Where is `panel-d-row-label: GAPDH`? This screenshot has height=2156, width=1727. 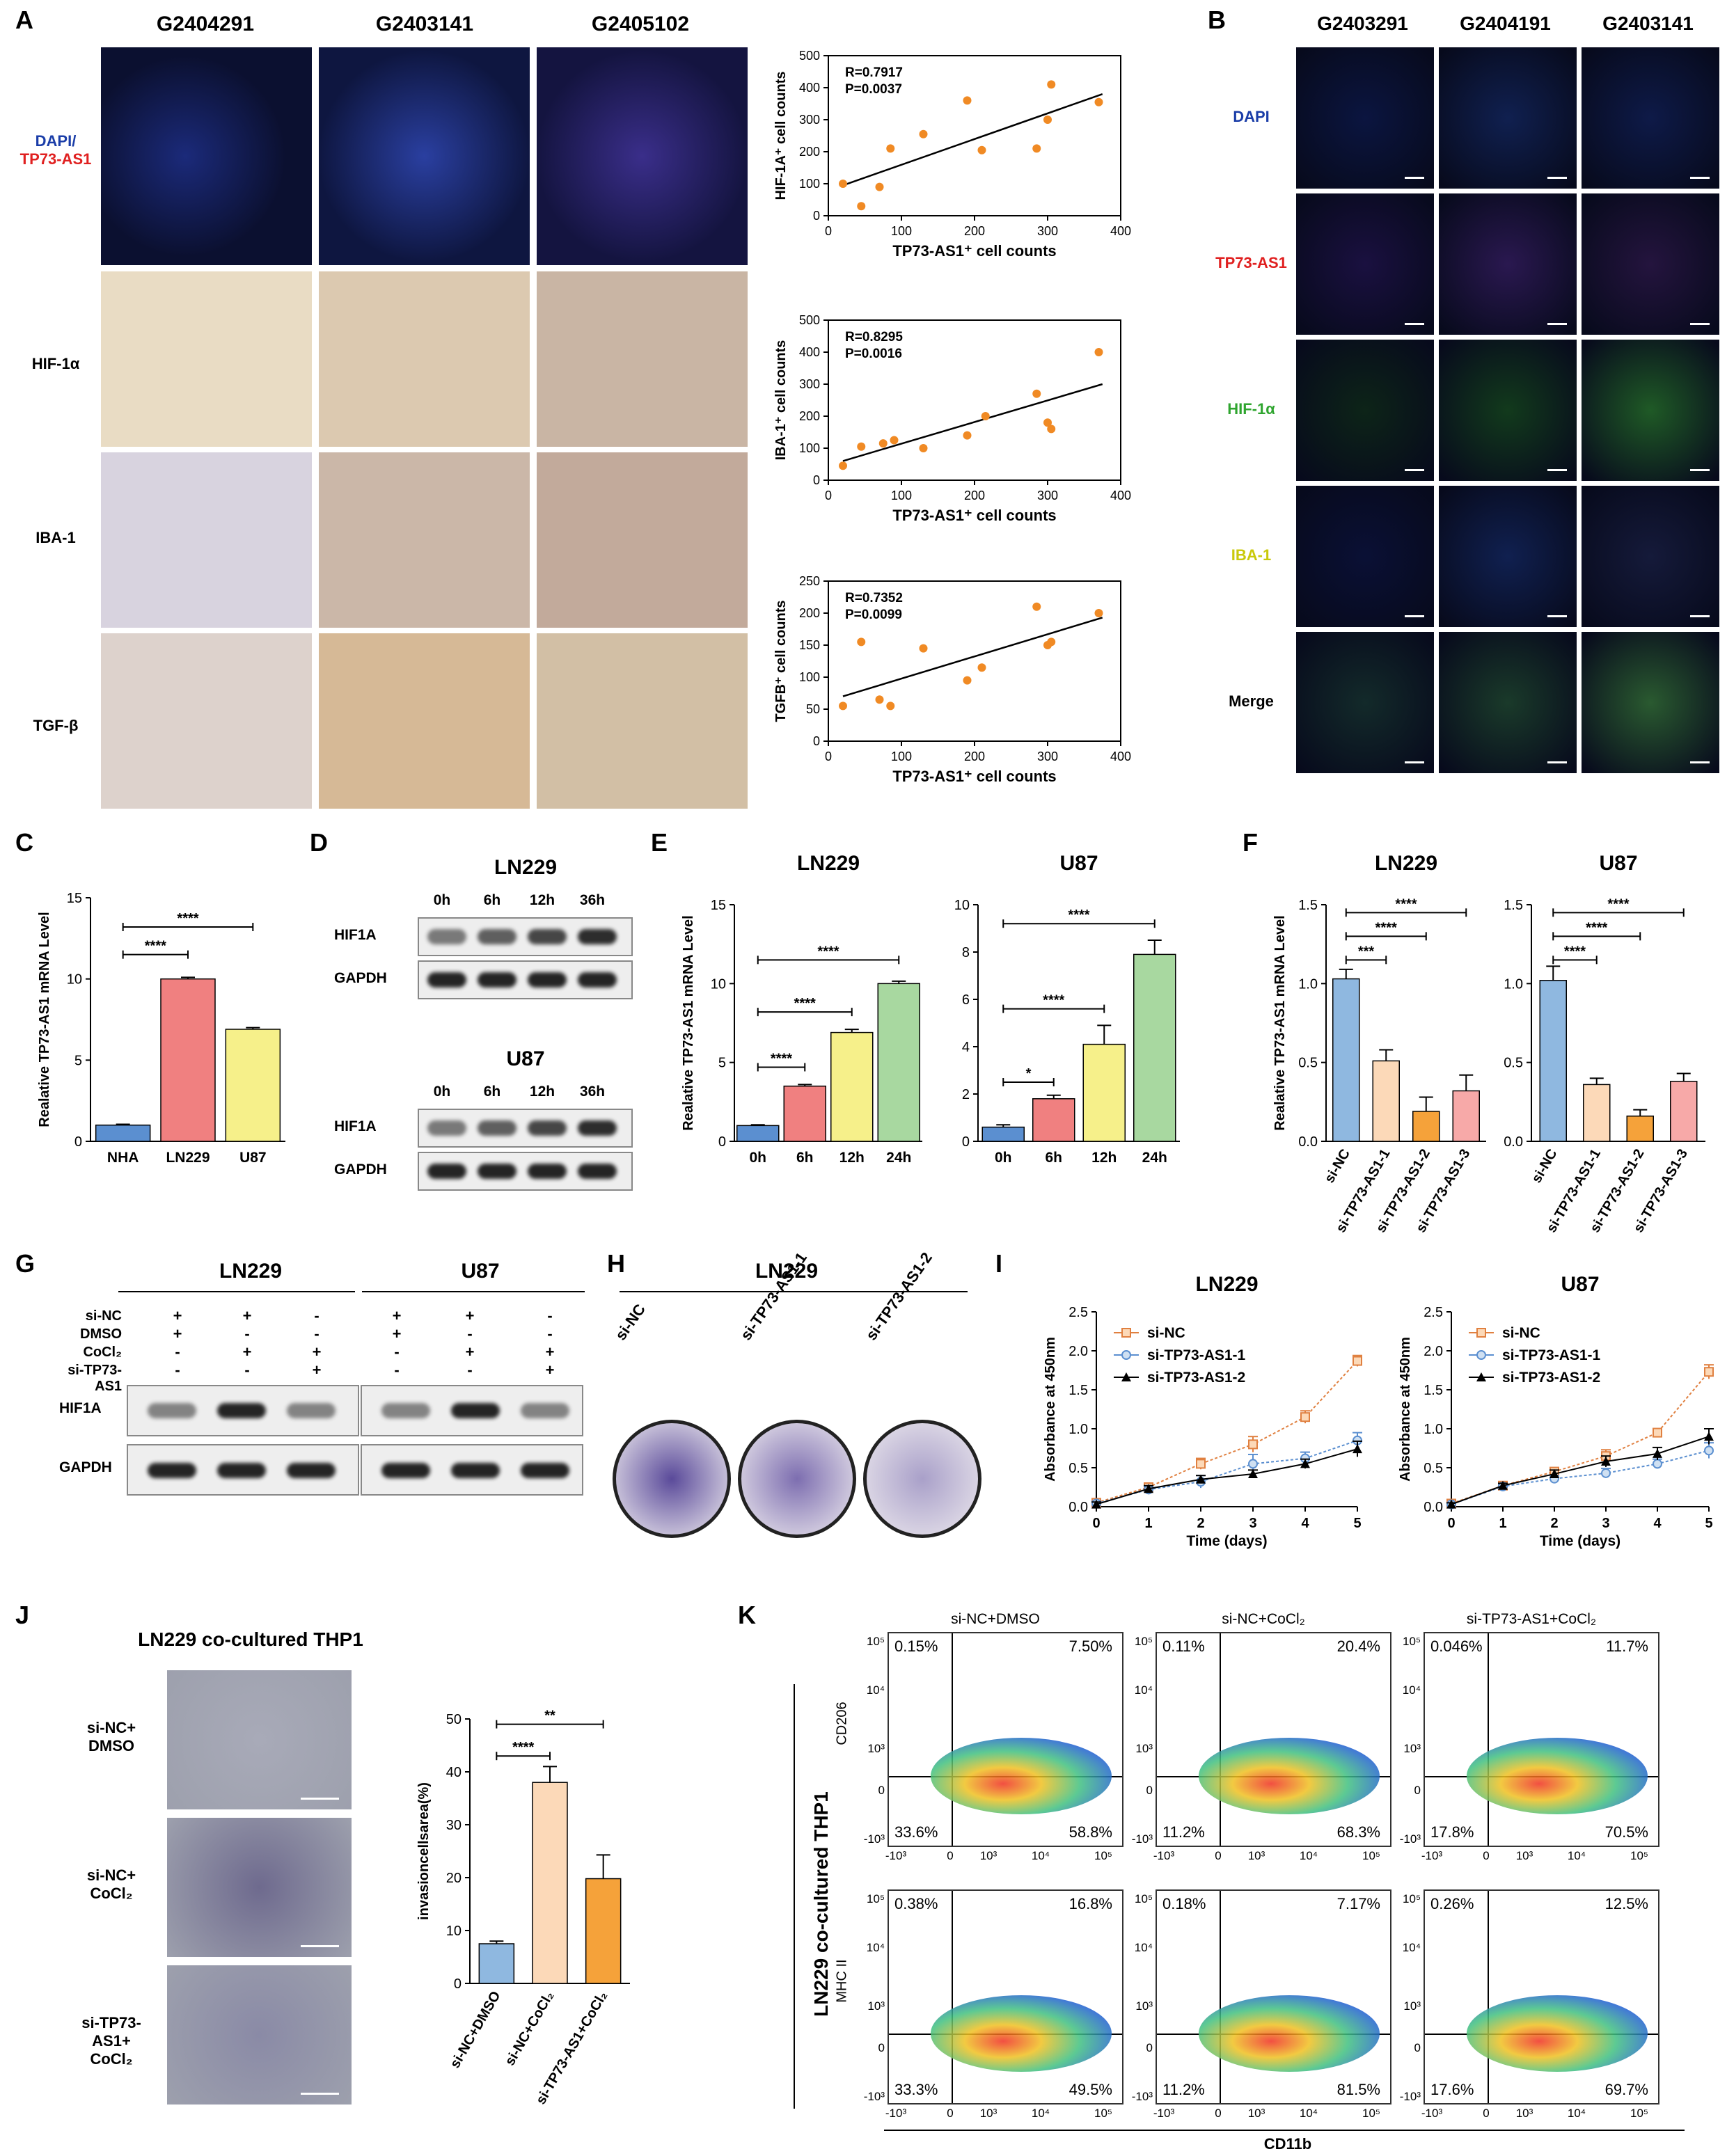
panel-d-row-label: GAPDH is located at coordinates (361, 1170).